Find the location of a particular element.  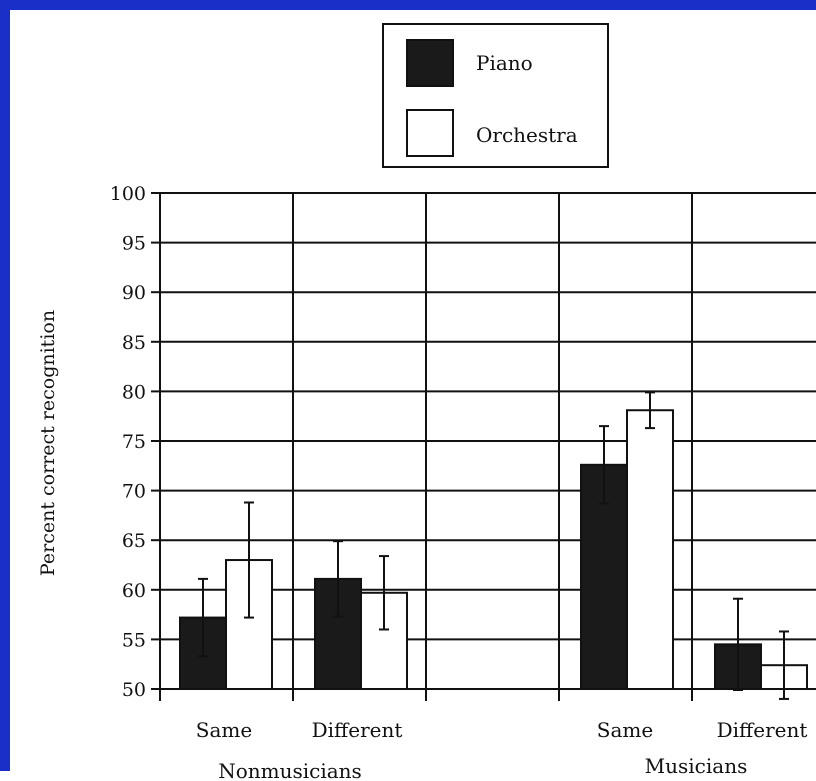

legend: Piano Orchestra is located at coordinates (495, 95).